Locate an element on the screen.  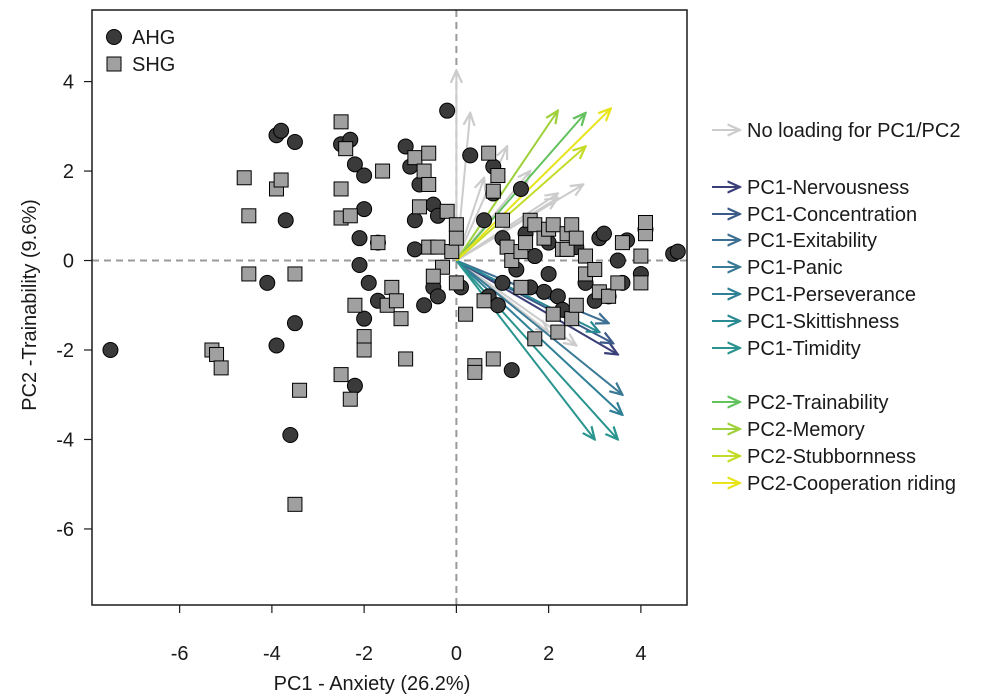
legend-arrow-label: PC1-Panic is located at coordinates (795, 268).